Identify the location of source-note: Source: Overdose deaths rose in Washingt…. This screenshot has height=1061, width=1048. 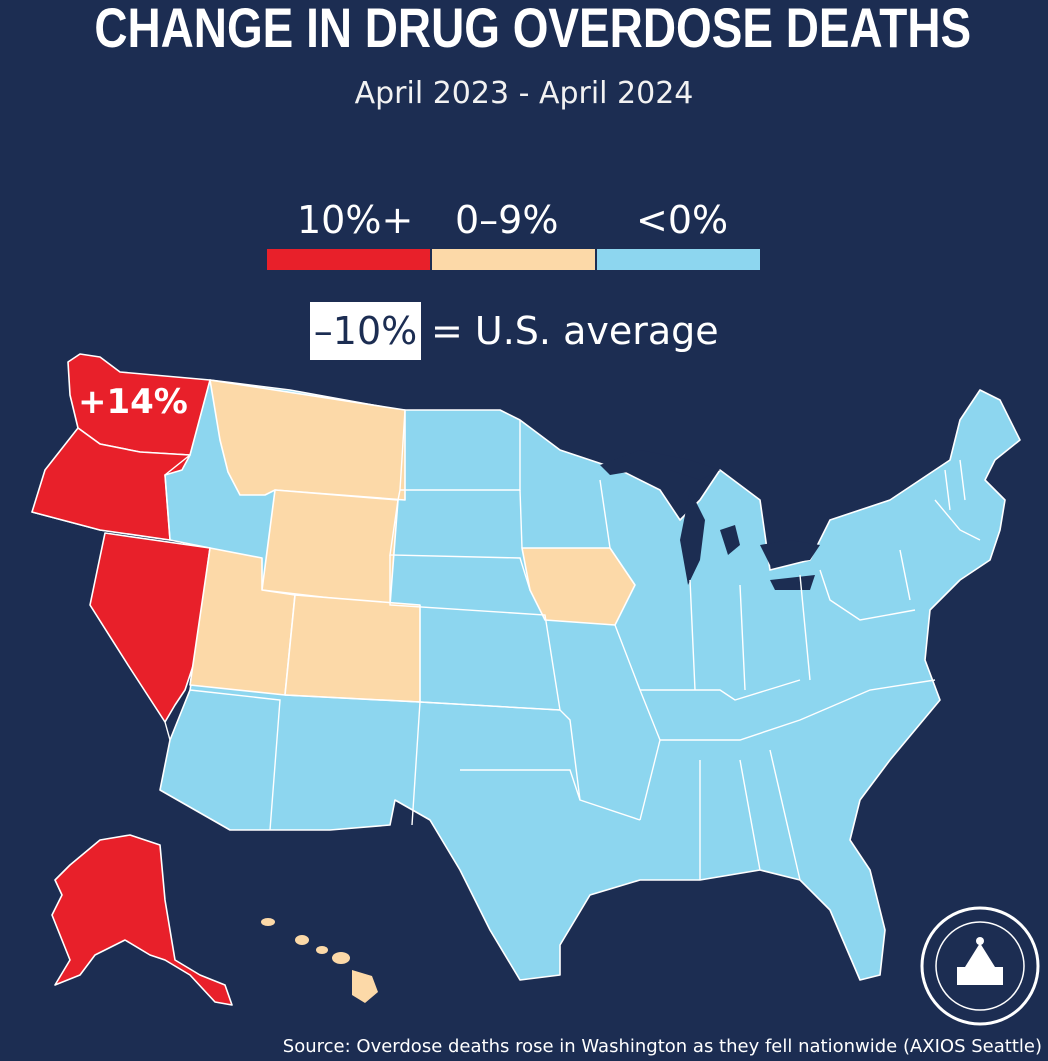
(662, 1046).